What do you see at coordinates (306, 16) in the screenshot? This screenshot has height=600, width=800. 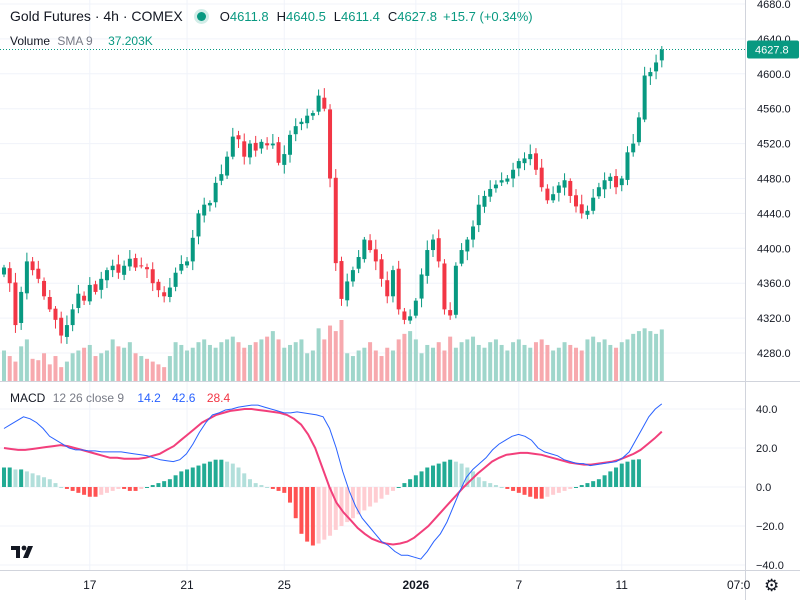 I see `high-value: 4640.5` at bounding box center [306, 16].